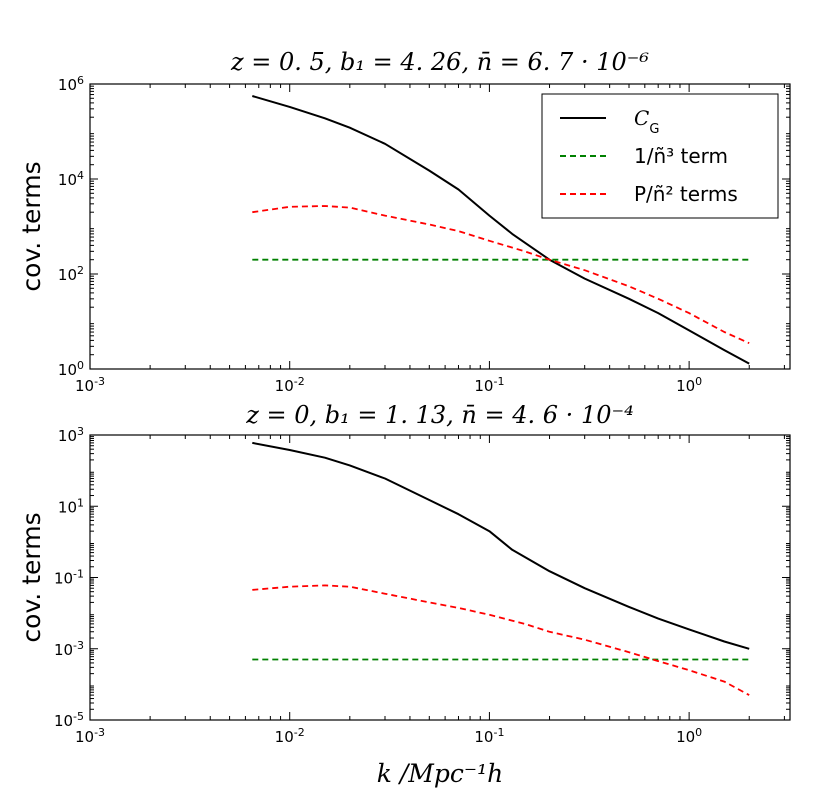 This screenshot has width=831, height=805. I want to click on y-tick-label: 10⁴, so click(71, 179).